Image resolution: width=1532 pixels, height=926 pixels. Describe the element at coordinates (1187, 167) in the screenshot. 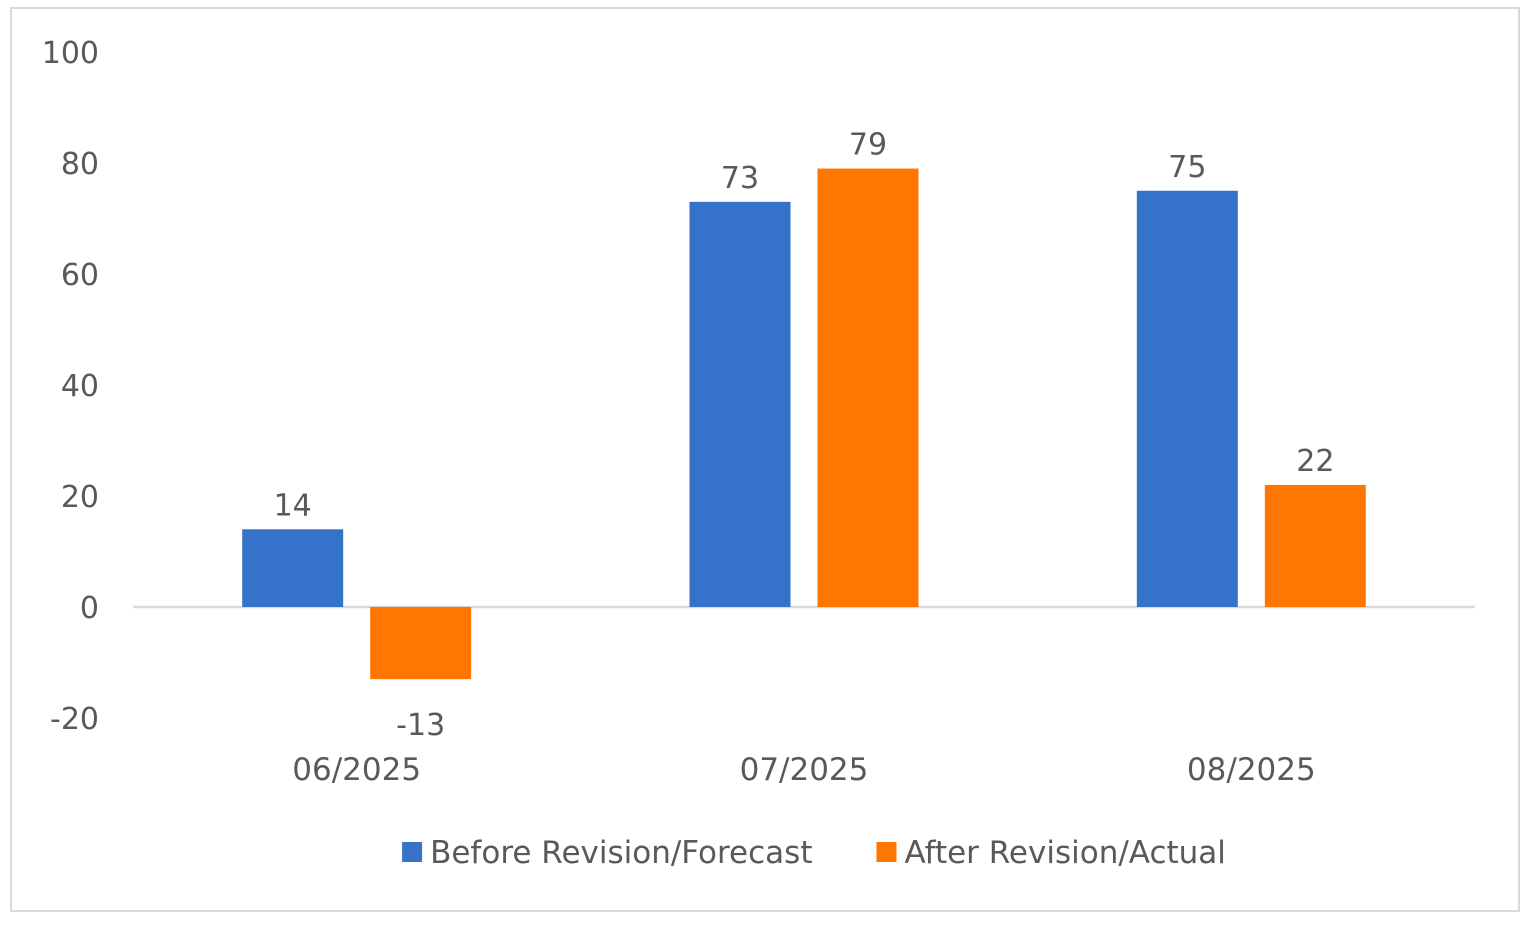

I see `data-label: 75` at that location.